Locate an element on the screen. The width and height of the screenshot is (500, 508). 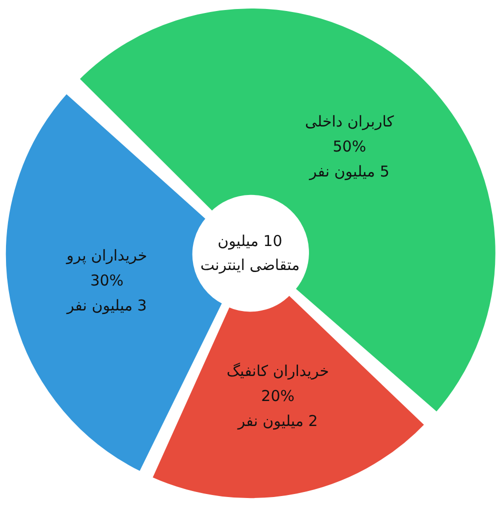
data-label: 30% is located at coordinates (107, 281).